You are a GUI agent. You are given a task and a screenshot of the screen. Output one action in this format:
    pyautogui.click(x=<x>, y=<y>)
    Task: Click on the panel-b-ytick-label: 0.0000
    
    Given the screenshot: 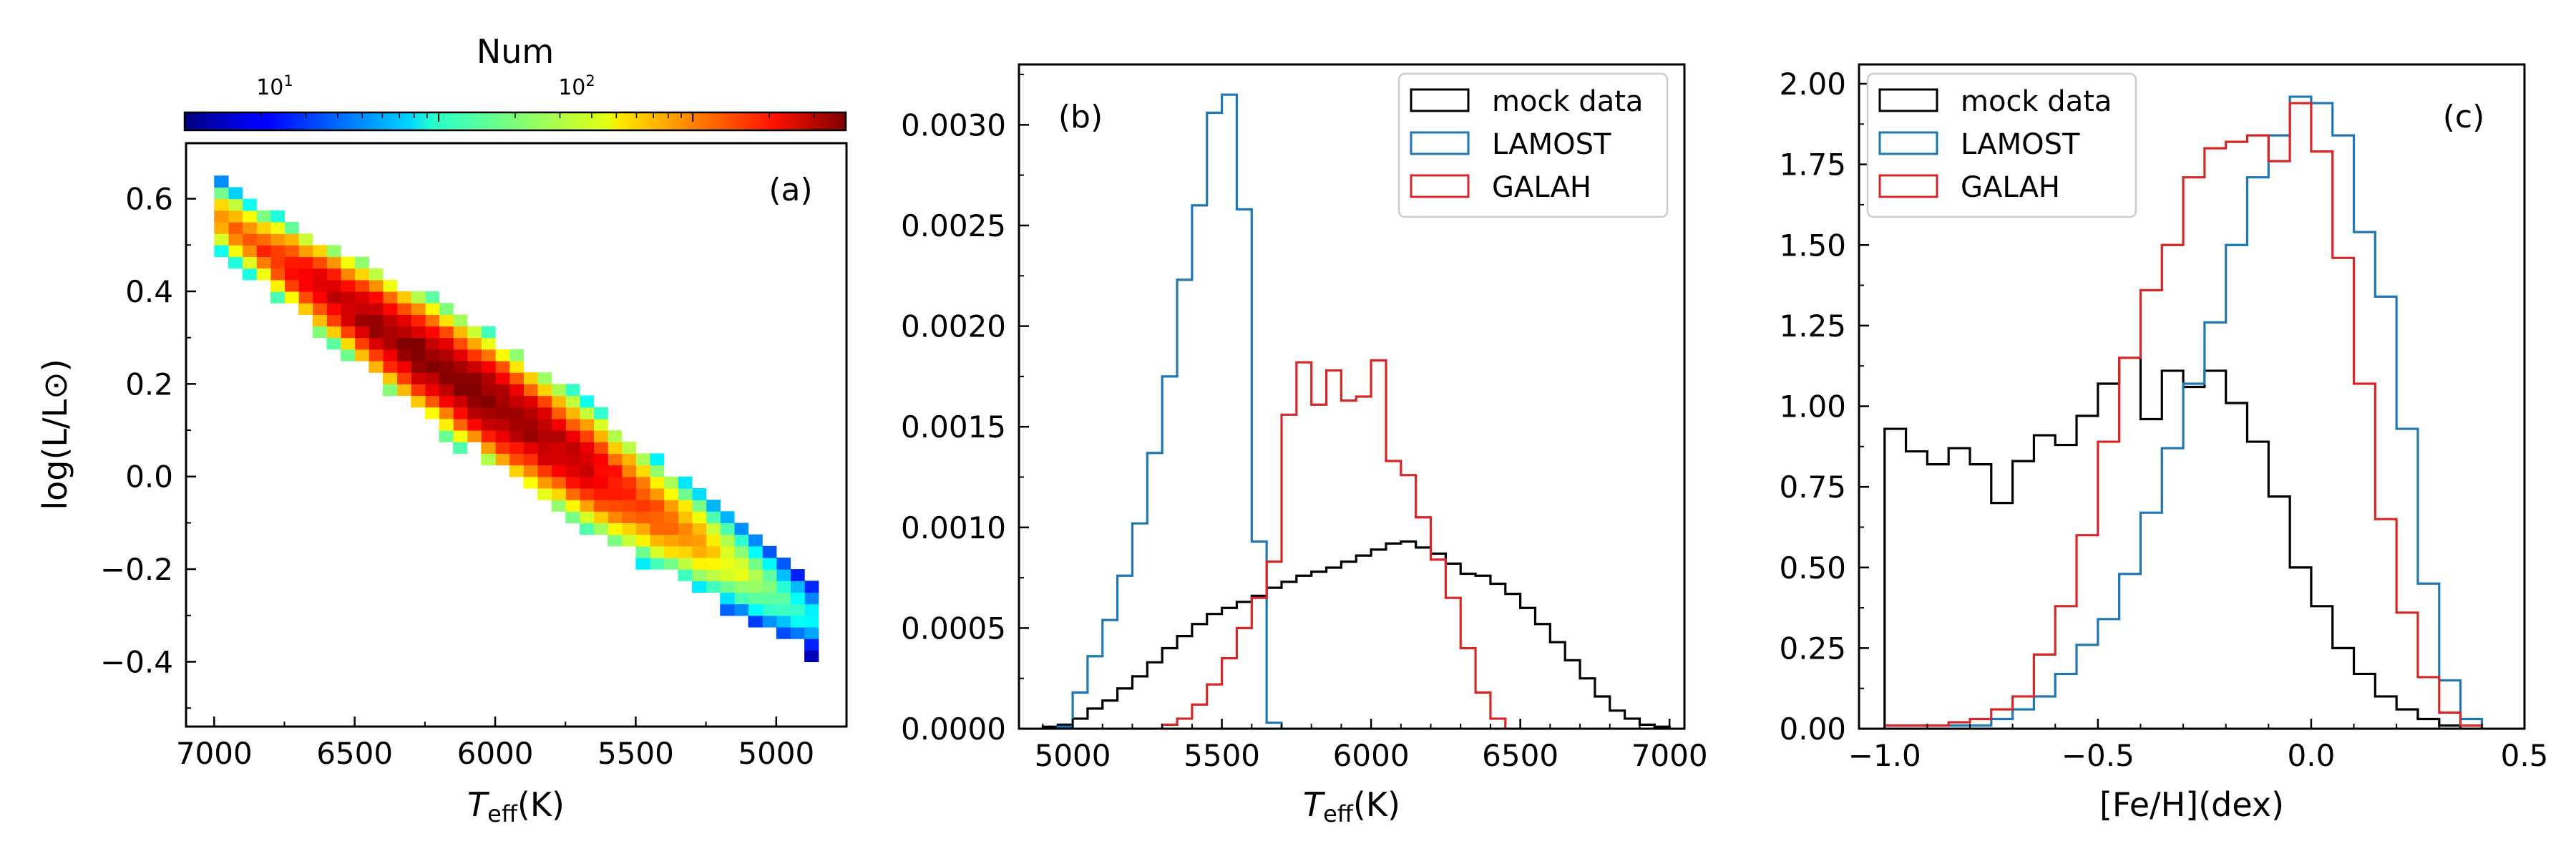 What is the action you would take?
    pyautogui.click(x=953, y=729)
    